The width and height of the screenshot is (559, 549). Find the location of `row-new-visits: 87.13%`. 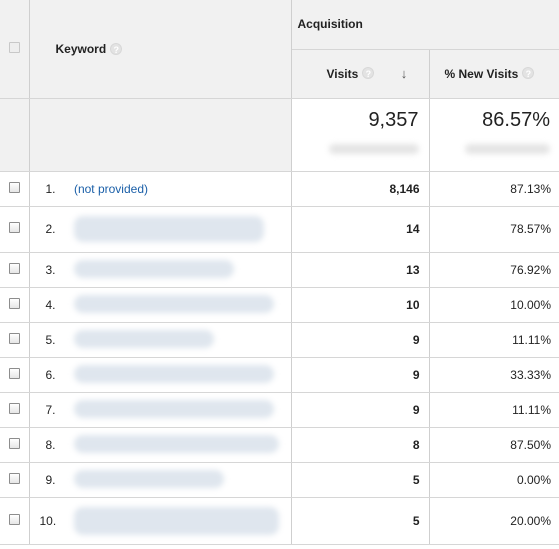

row-new-visits: 87.13% is located at coordinates (494, 189).